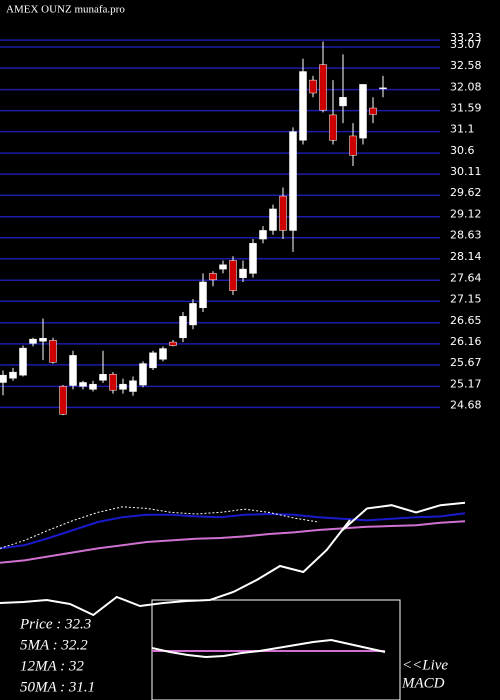 The image size is (500, 700). What do you see at coordinates (466, 235) in the screenshot?
I see `y-tick-label: 28.63` at bounding box center [466, 235].